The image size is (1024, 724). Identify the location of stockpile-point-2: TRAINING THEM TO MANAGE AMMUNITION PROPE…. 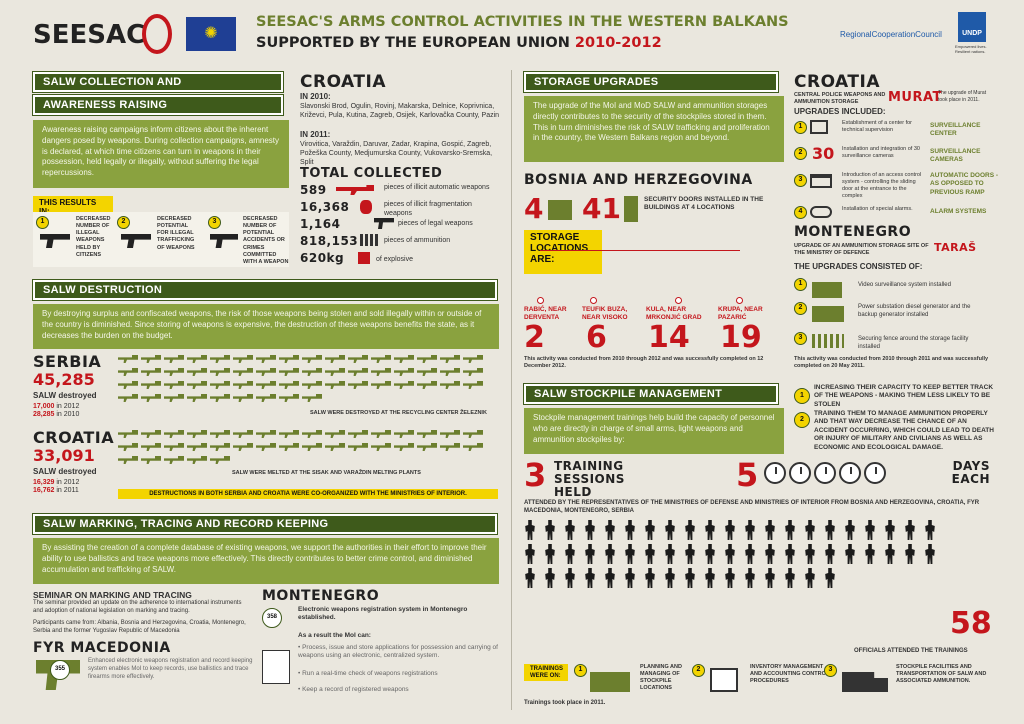
(904, 430).